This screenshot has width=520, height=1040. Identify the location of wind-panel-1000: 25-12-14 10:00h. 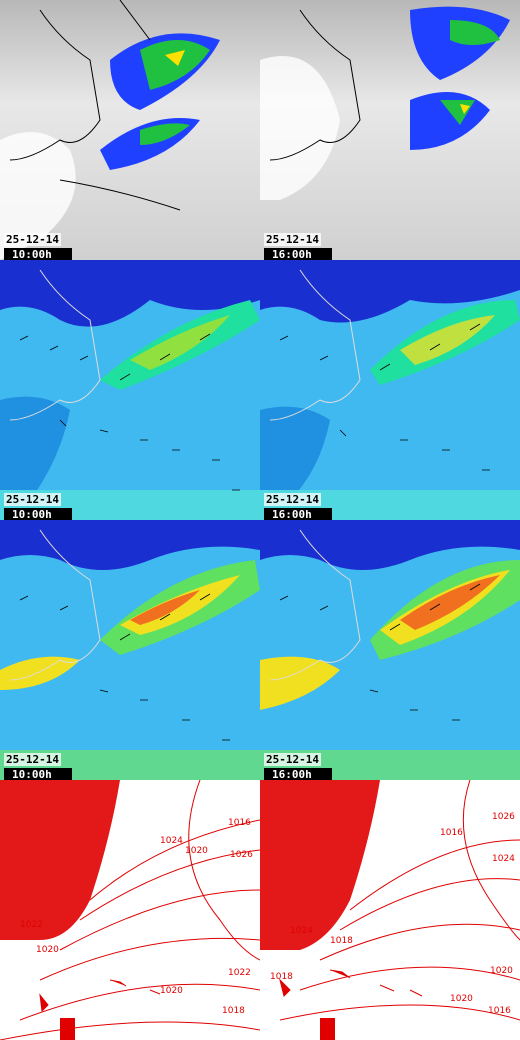
(130, 390).